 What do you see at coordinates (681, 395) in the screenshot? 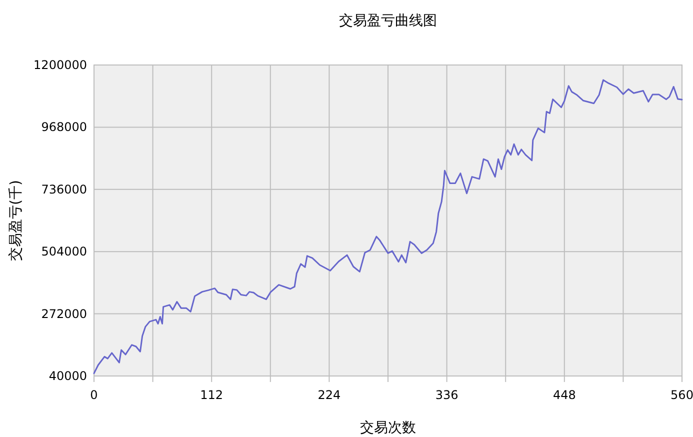
I see `x-tick-label: 560` at bounding box center [681, 395].